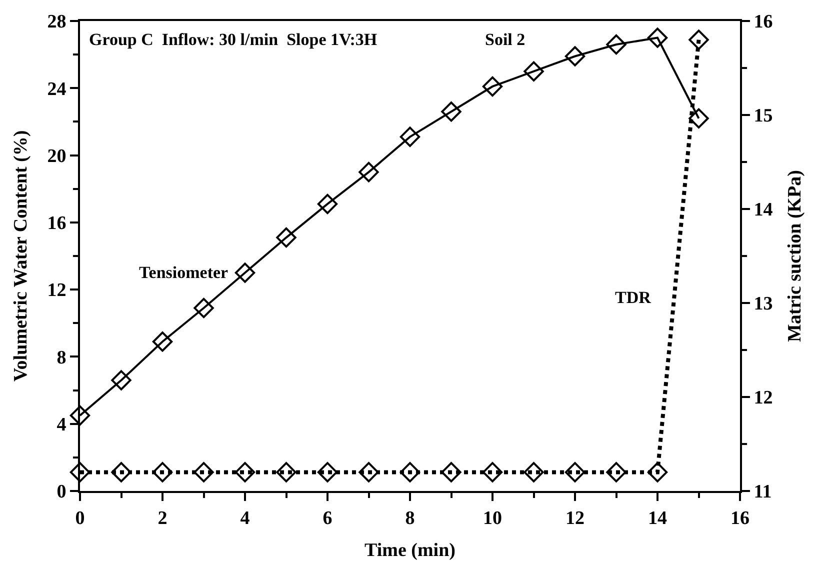 The width and height of the screenshot is (820, 569). I want to click on x-tick-label: 6, so click(327, 518).